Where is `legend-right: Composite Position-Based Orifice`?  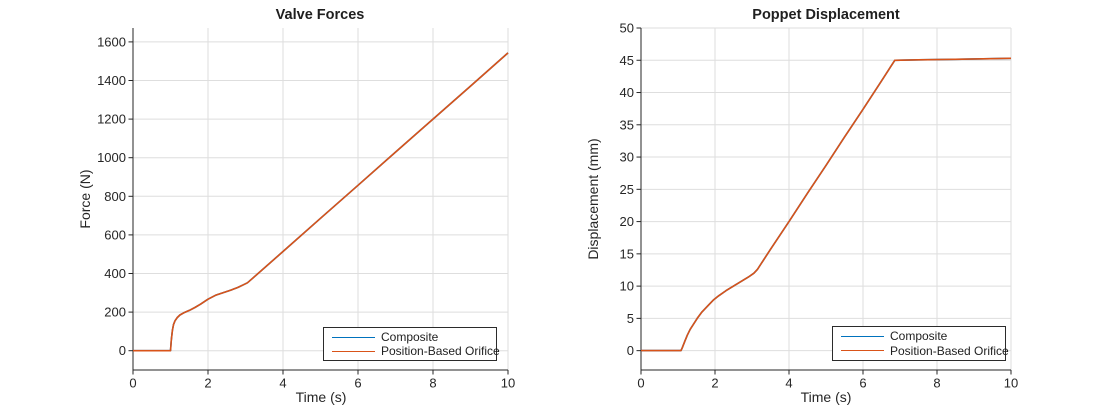 legend-right: Composite Position-Based Orifice is located at coordinates (920, 343).